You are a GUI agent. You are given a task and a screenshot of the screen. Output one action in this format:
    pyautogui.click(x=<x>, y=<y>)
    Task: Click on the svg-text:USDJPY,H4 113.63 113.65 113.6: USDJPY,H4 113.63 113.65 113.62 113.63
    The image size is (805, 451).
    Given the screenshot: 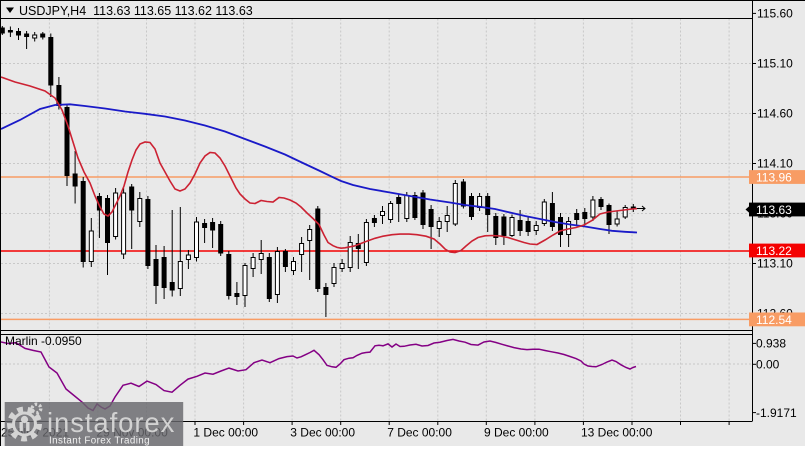 What is the action you would take?
    pyautogui.click(x=136, y=11)
    